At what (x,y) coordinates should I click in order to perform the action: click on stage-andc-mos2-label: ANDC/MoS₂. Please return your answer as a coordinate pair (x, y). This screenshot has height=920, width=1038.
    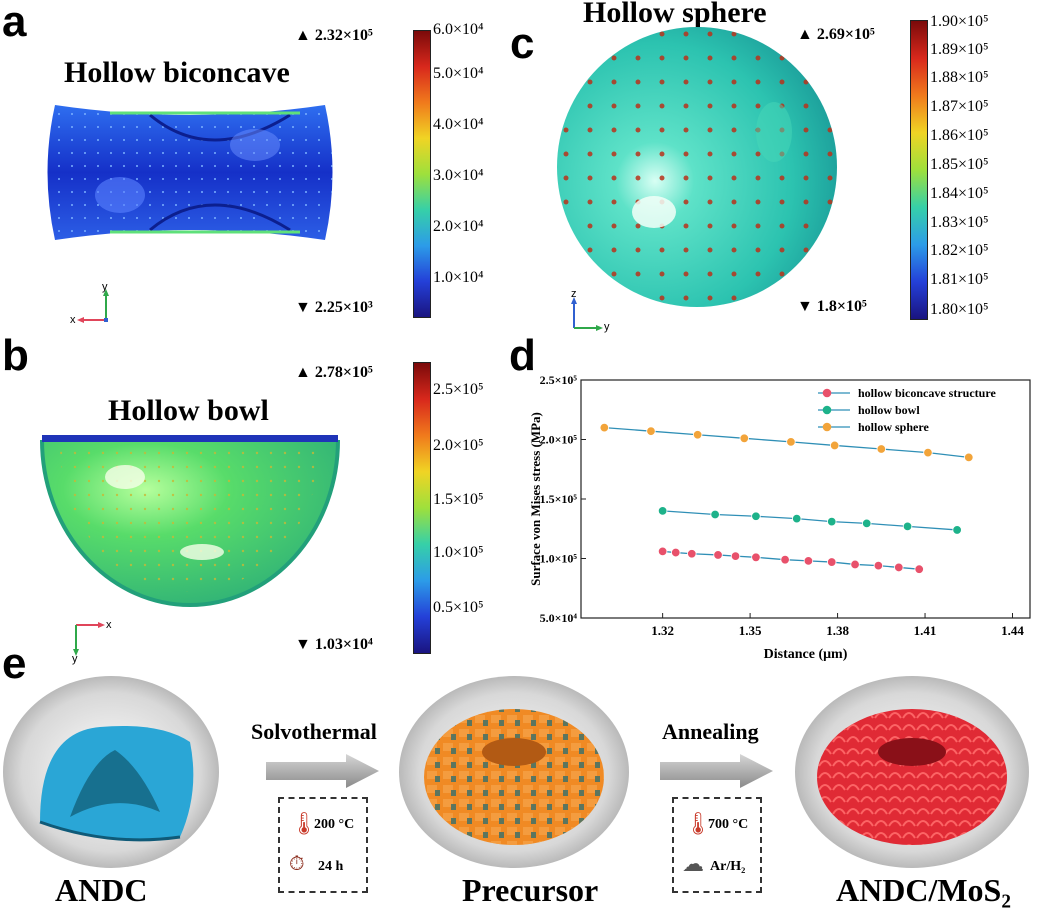
    Looking at the image, I should click on (923, 890).